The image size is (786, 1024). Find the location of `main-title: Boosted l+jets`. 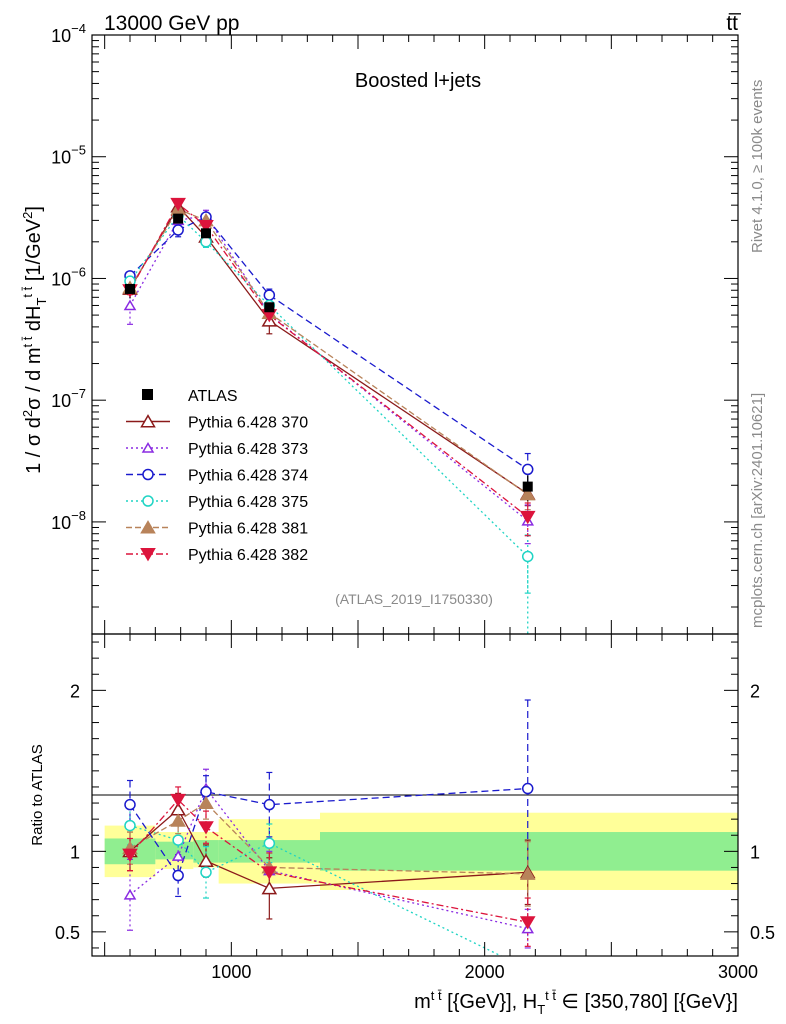

main-title: Boosted l+jets is located at coordinates (418, 81).